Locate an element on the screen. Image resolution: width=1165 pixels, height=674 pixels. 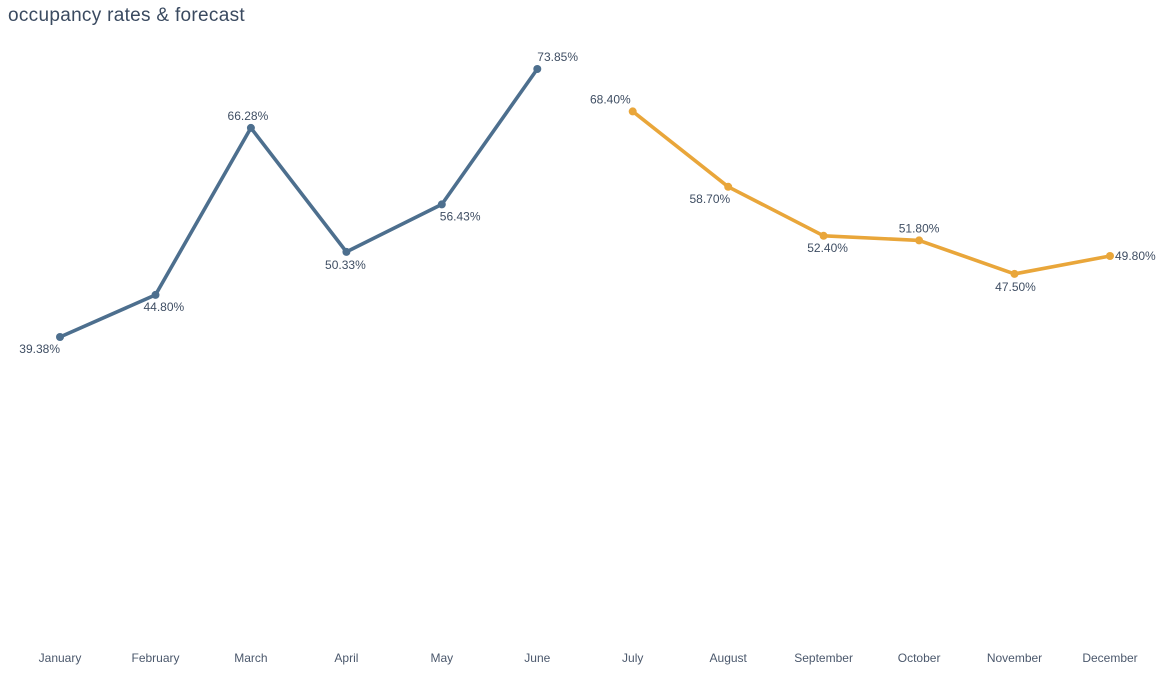
x-axis-label-december: December is located at coordinates (1109, 658).